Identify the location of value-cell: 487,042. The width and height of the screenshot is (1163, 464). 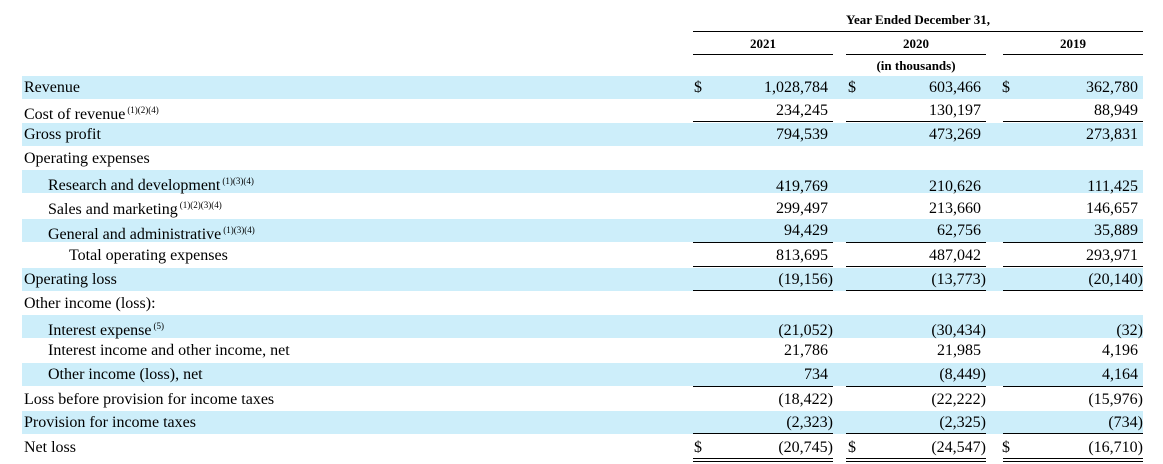
(955, 255).